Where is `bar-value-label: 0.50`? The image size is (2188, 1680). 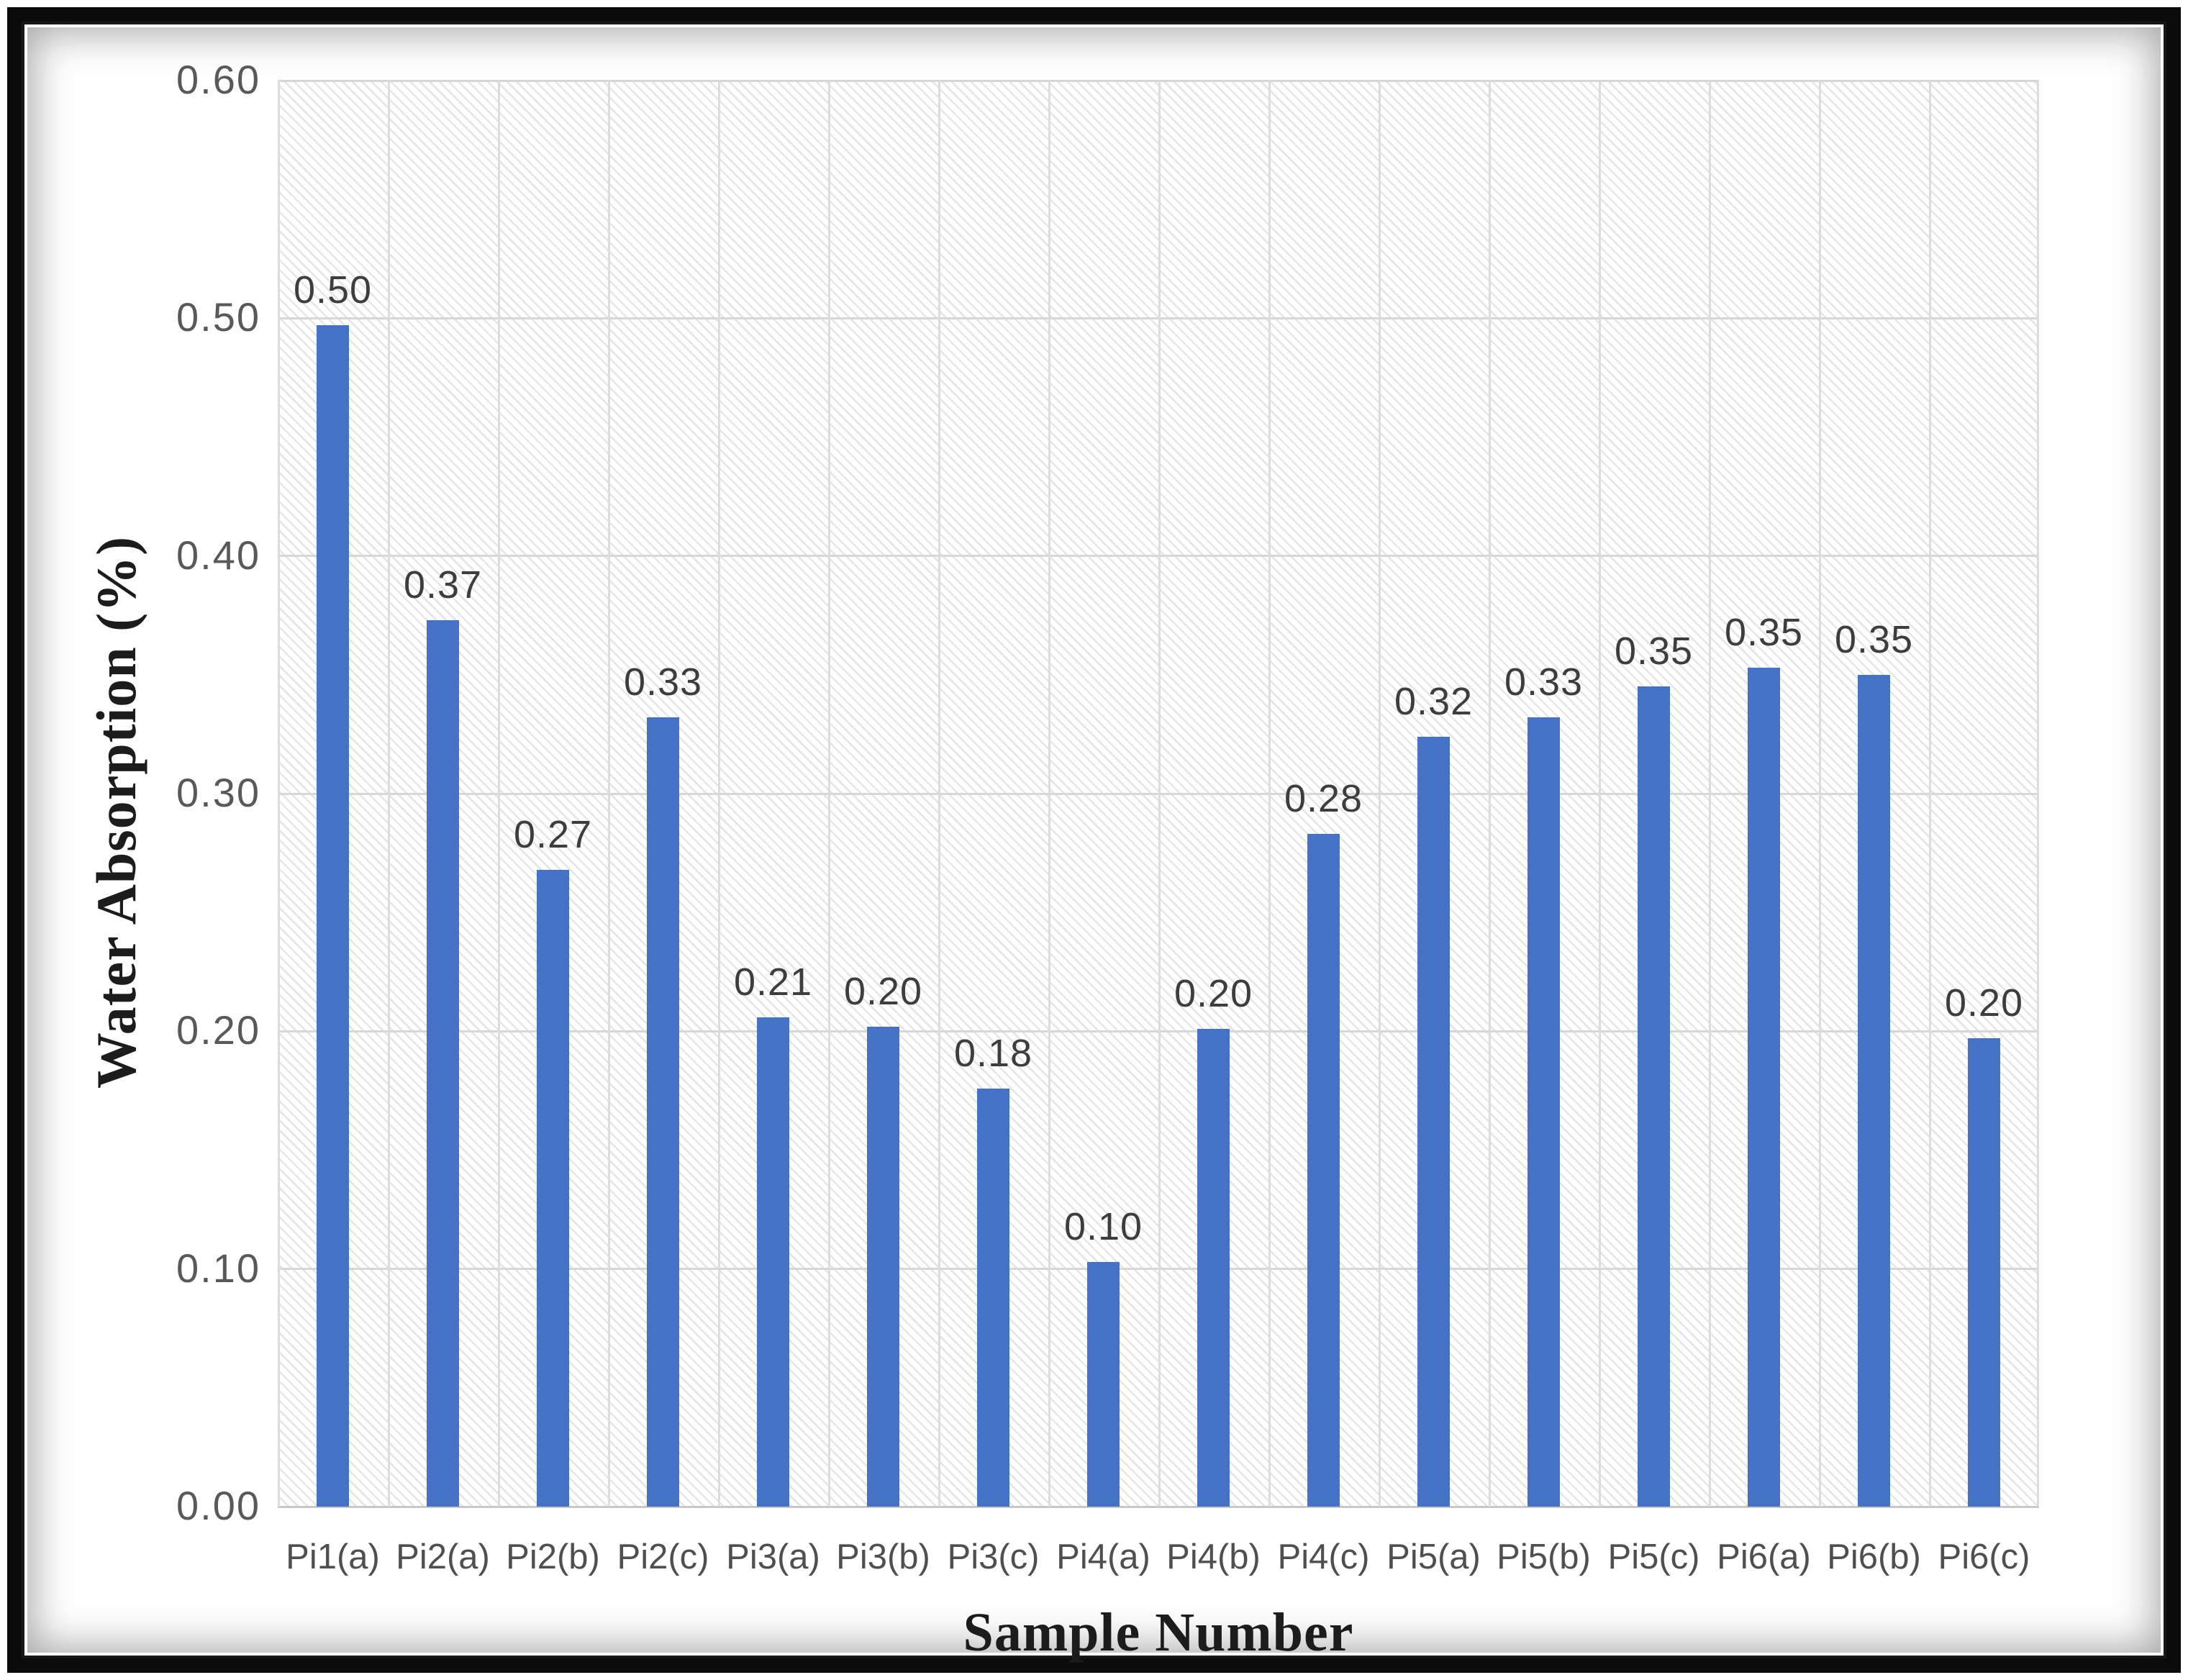 bar-value-label: 0.50 is located at coordinates (333, 290).